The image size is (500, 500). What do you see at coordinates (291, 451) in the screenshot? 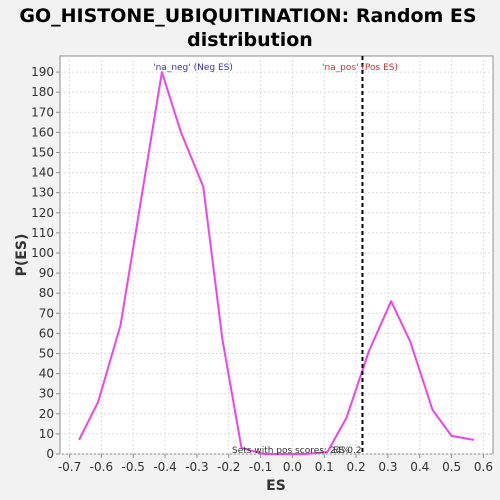
I see `pos-scores-text: Sets with pos scores: 24%` at bounding box center [291, 451].